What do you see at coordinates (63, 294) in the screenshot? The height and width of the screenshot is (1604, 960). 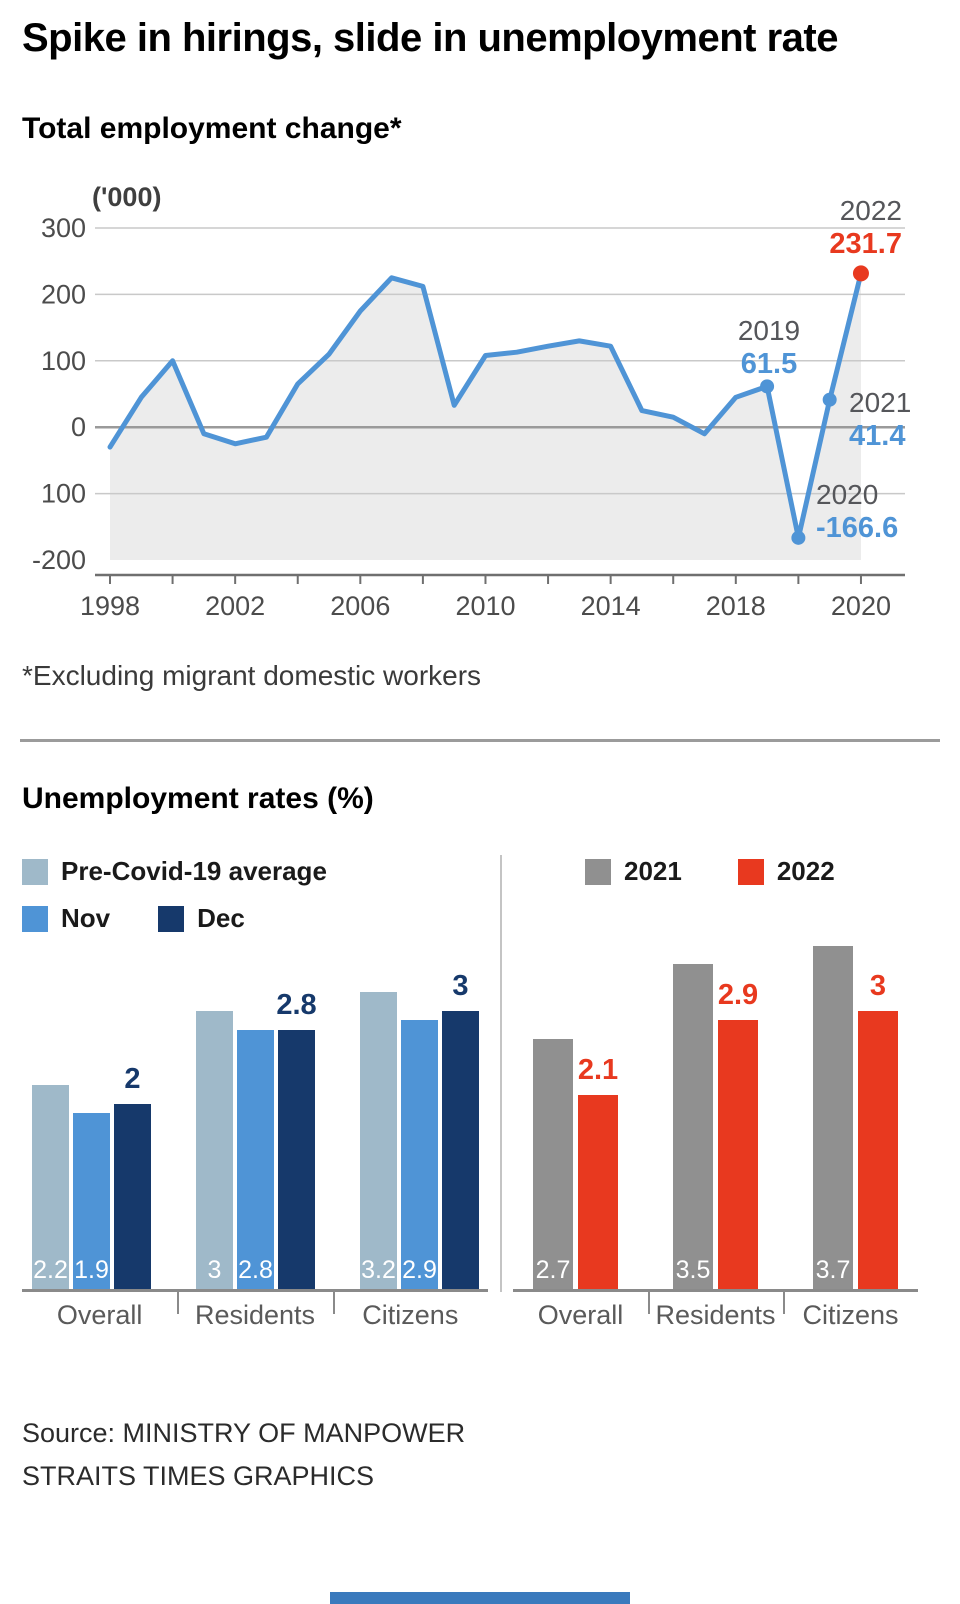 I see `y-tick-label: 200` at bounding box center [63, 294].